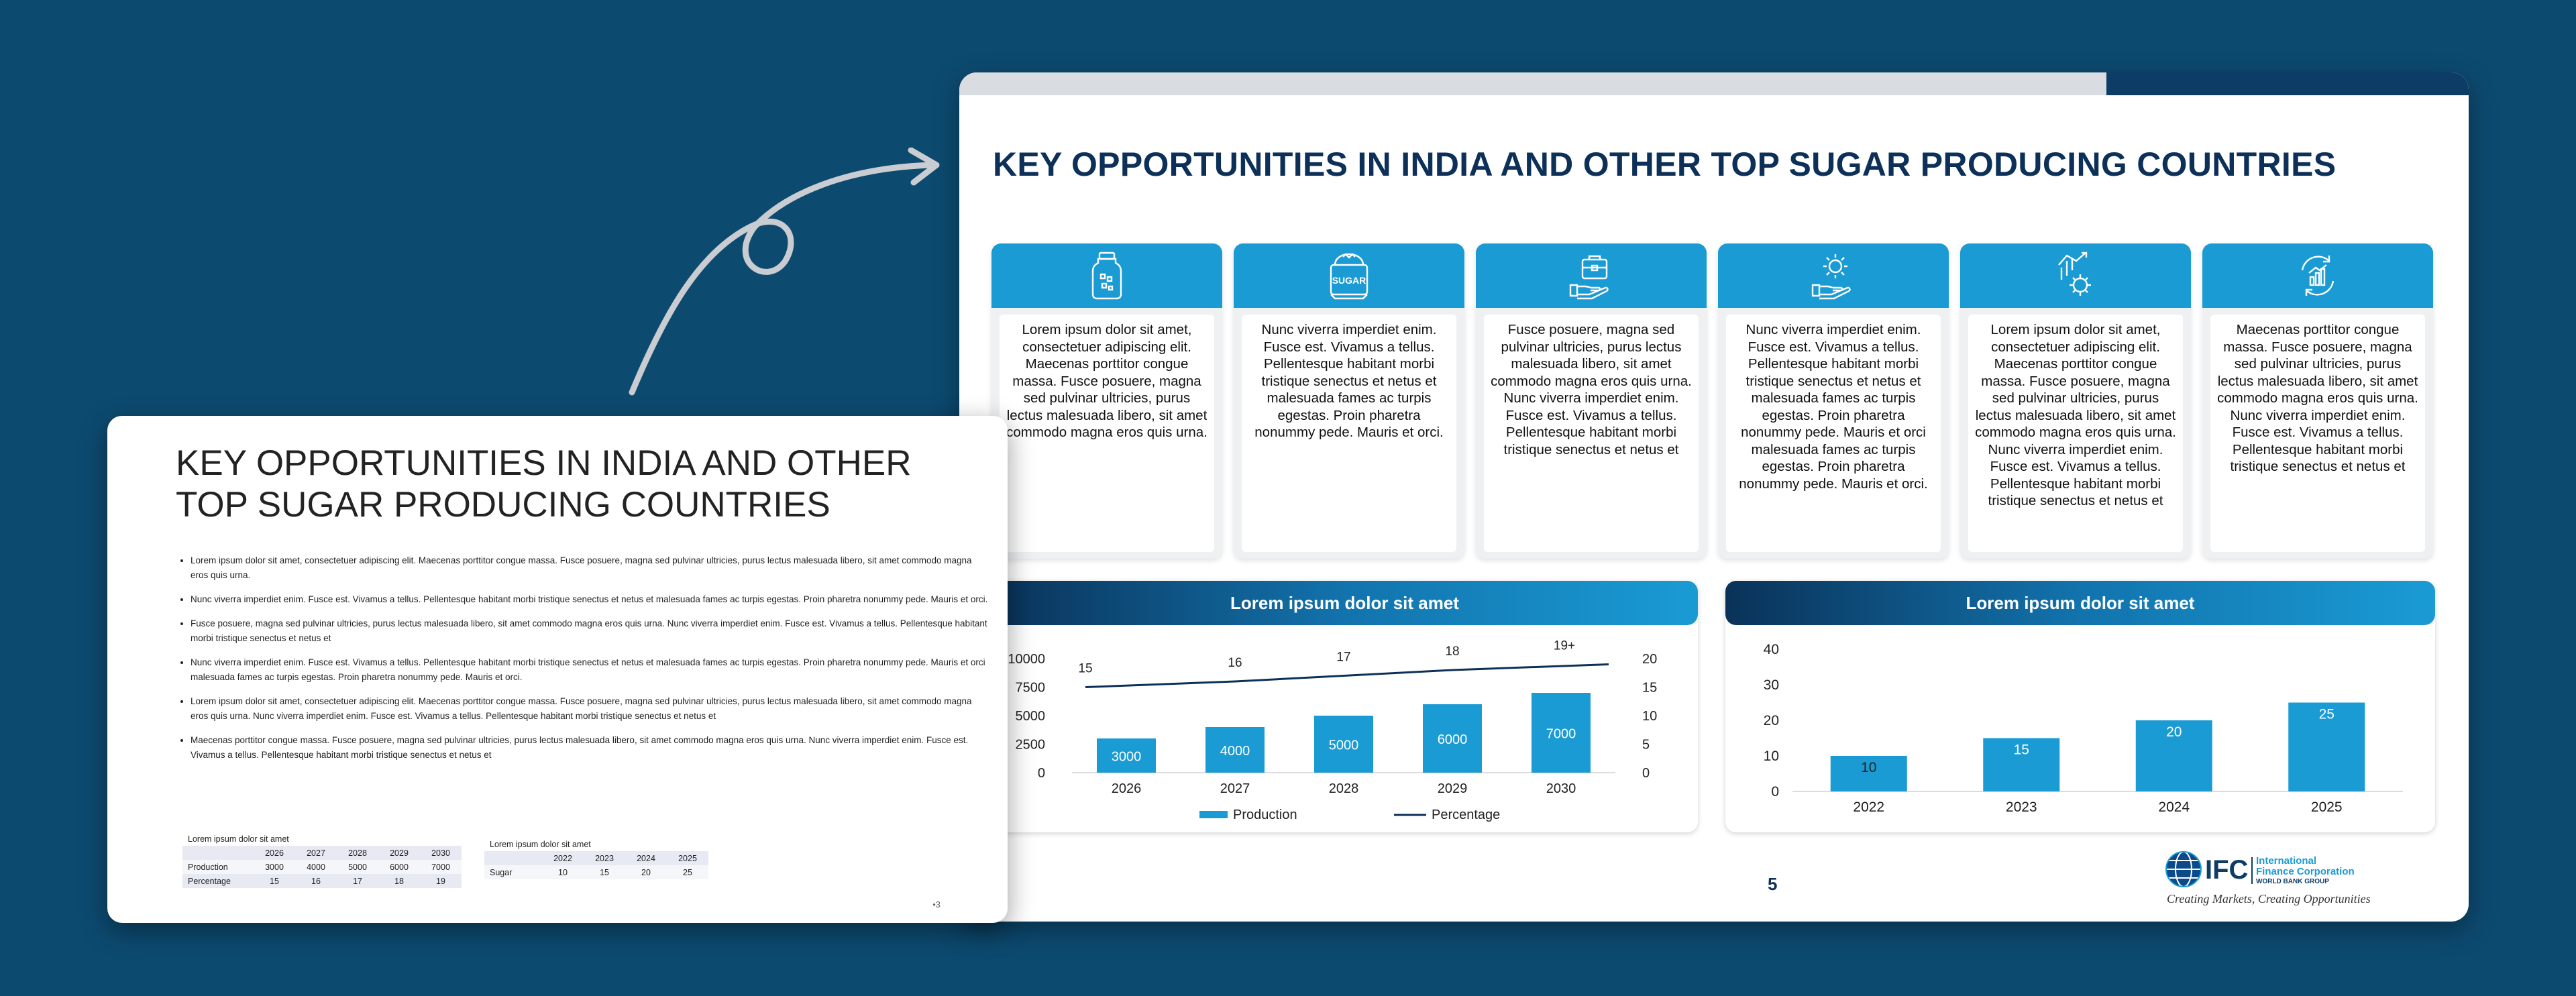 This screenshot has height=996, width=2576. What do you see at coordinates (1452, 652) in the screenshot?
I see `line-value-label: 18` at bounding box center [1452, 652].